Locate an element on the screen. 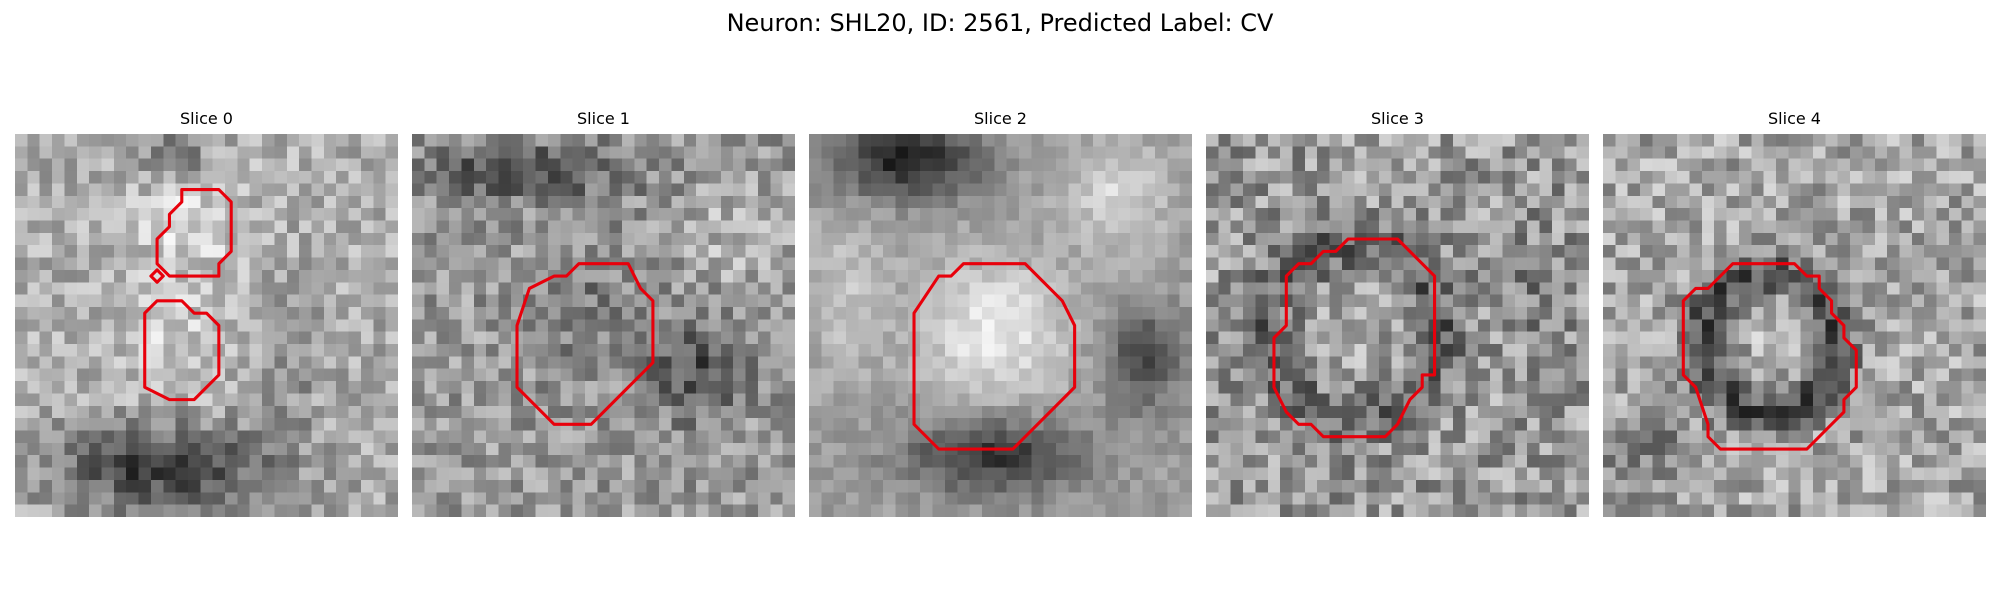 This screenshot has width=2000, height=600. slice-title-0: Slice 0 is located at coordinates (206, 118).